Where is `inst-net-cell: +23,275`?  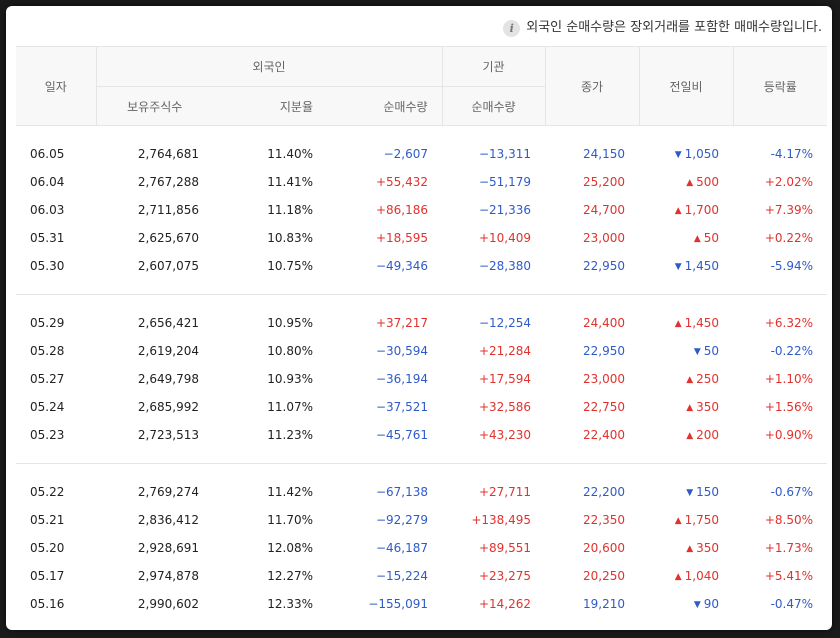 inst-net-cell: +23,275 is located at coordinates (505, 576).